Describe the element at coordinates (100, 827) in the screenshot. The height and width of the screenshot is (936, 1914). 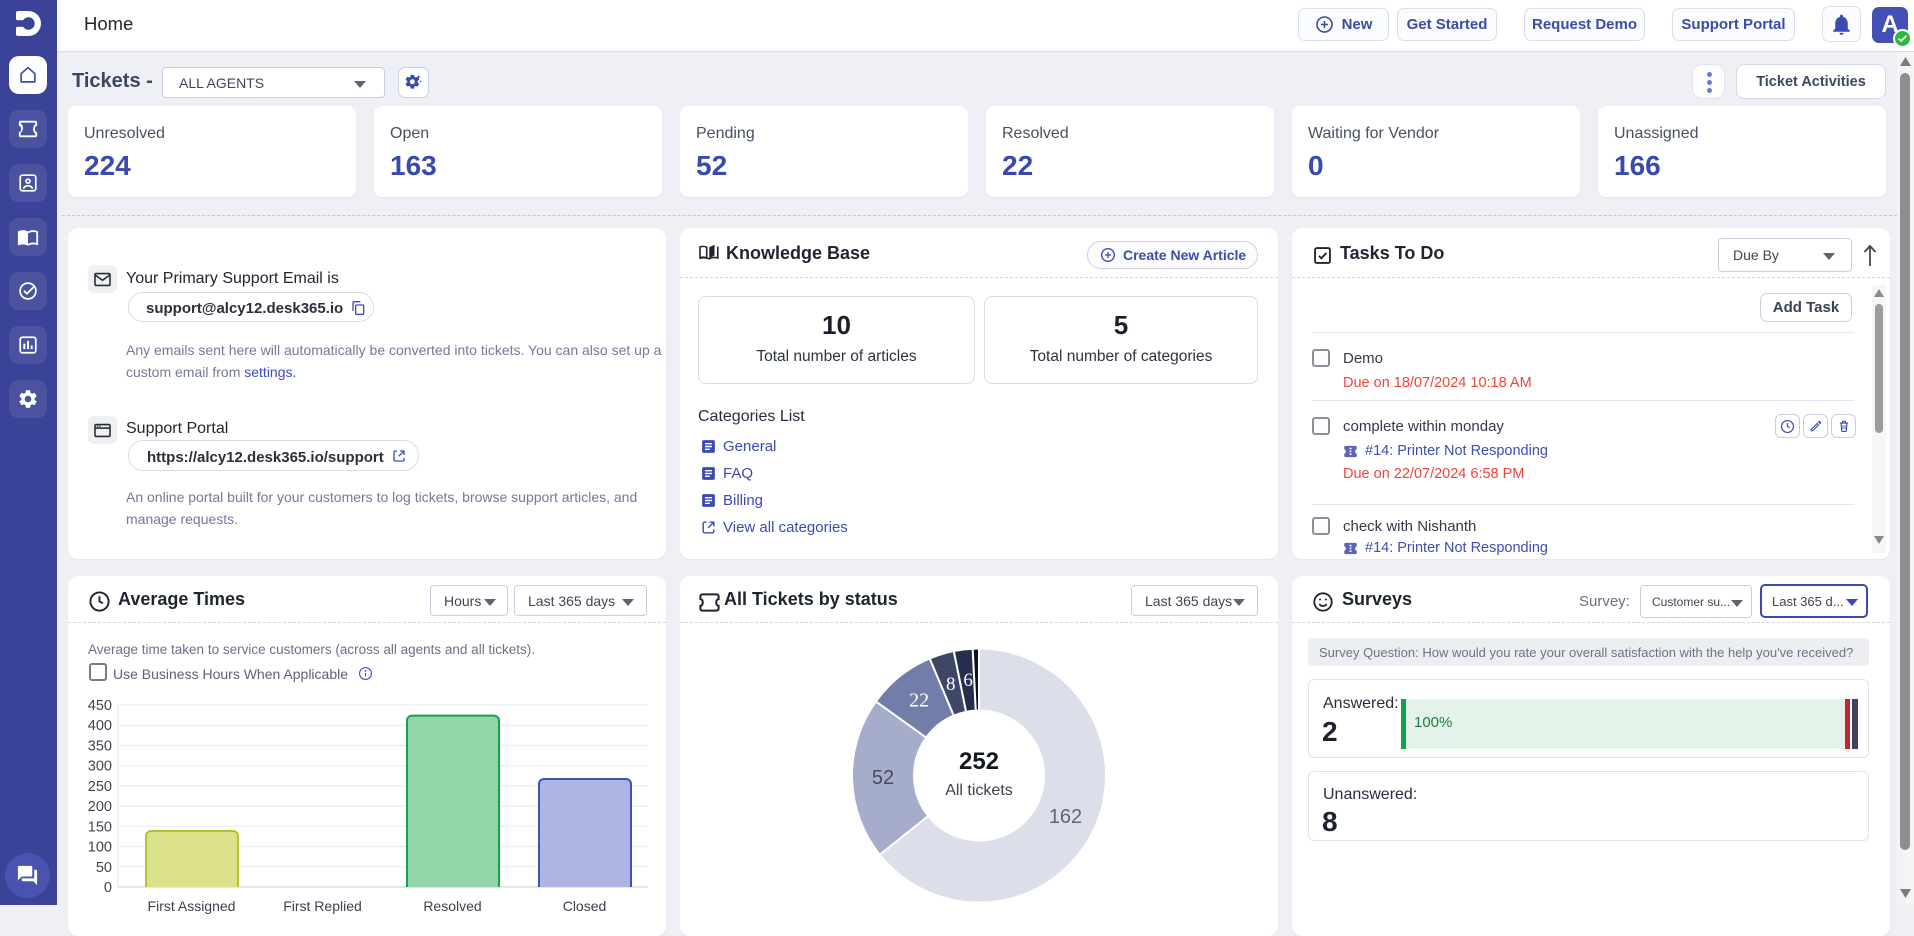
I see `svg-text: 150` at that location.